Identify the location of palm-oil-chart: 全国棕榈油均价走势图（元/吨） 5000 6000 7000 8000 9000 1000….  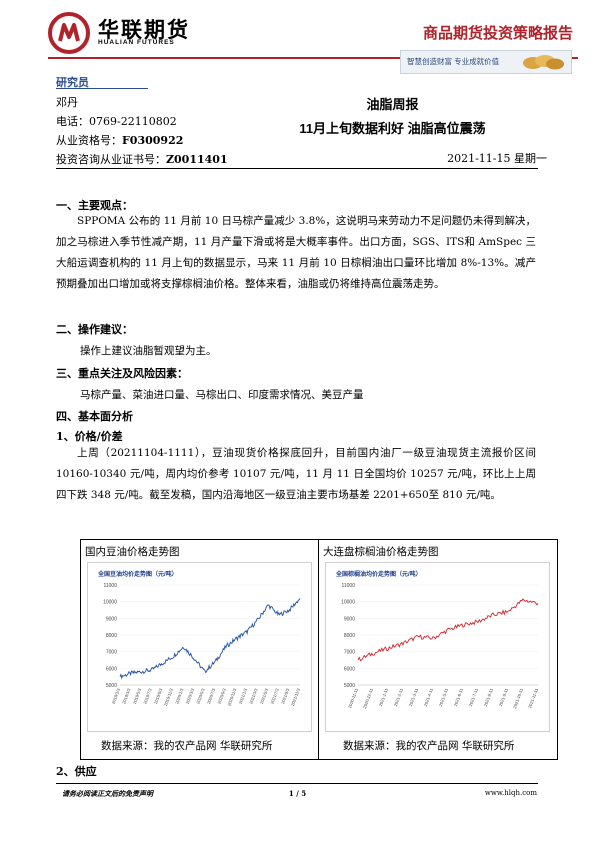
(437, 647).